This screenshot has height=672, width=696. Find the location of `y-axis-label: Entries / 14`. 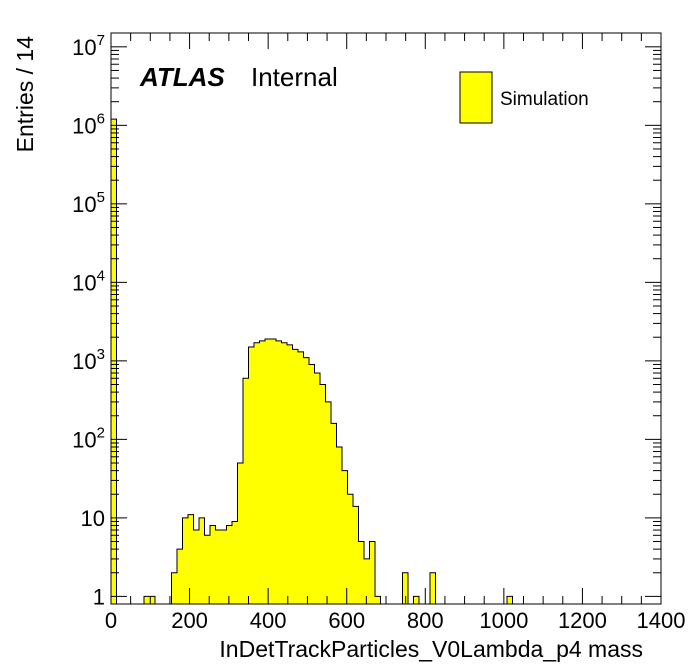

y-axis-label: Entries / 14 is located at coordinates (25, 94).